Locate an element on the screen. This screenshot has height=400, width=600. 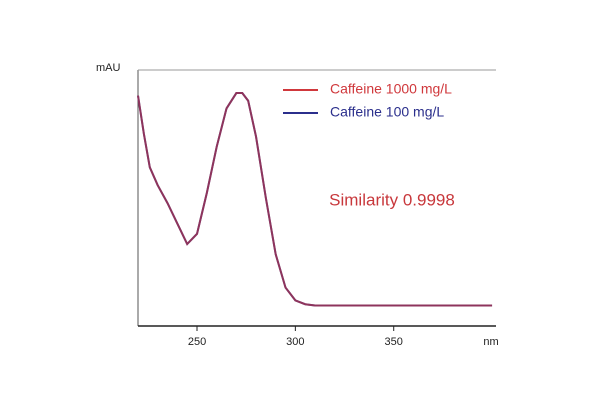
x-tick-label: 300 is located at coordinates (295, 342).